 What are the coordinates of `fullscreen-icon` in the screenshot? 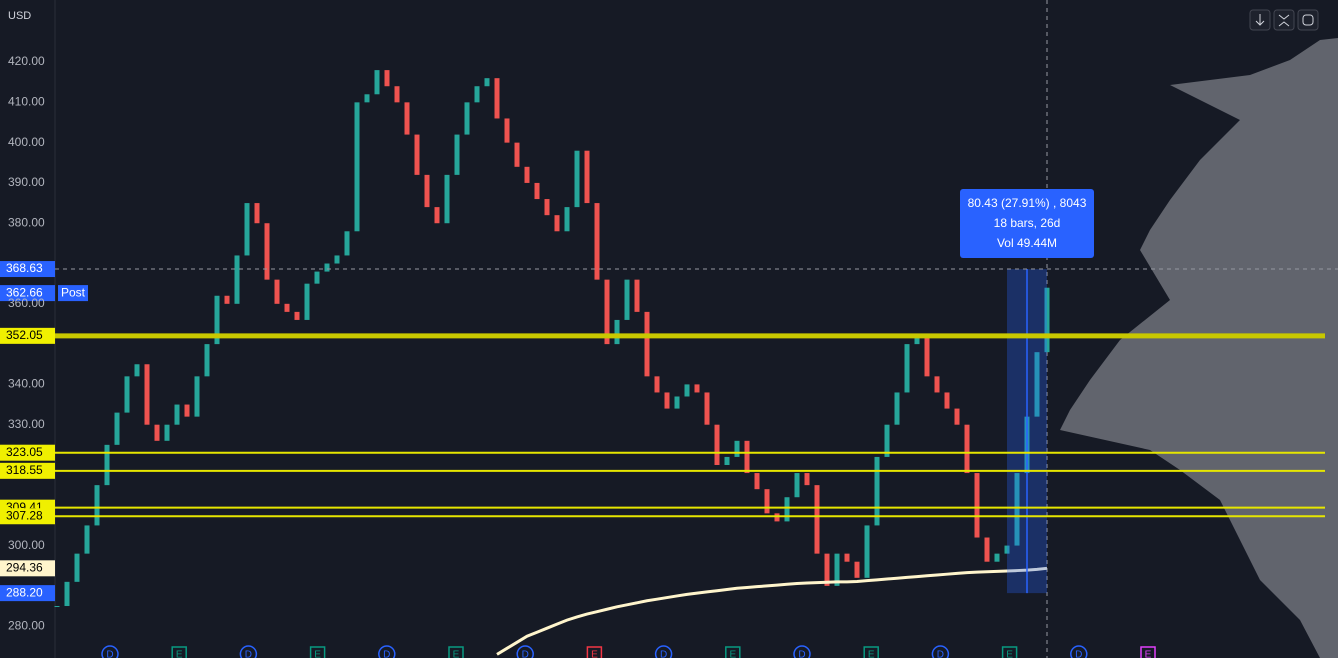 It's located at (1308, 20).